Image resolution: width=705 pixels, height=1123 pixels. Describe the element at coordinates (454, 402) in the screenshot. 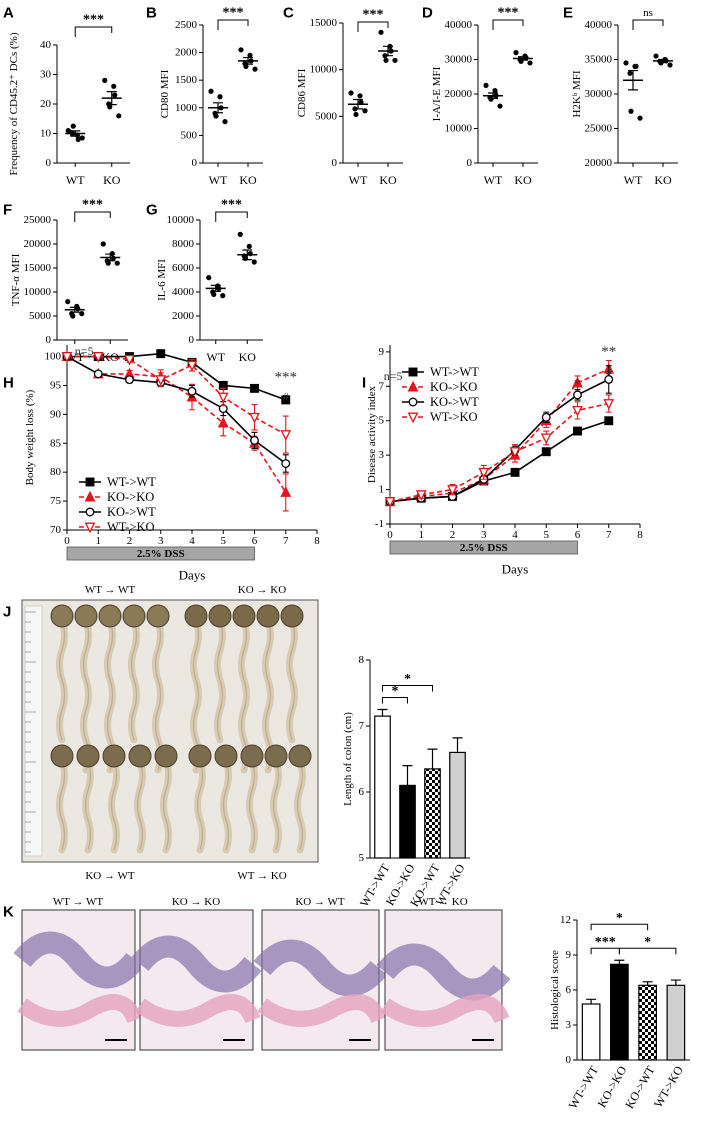

I see `legend-label: KO->WT` at that location.